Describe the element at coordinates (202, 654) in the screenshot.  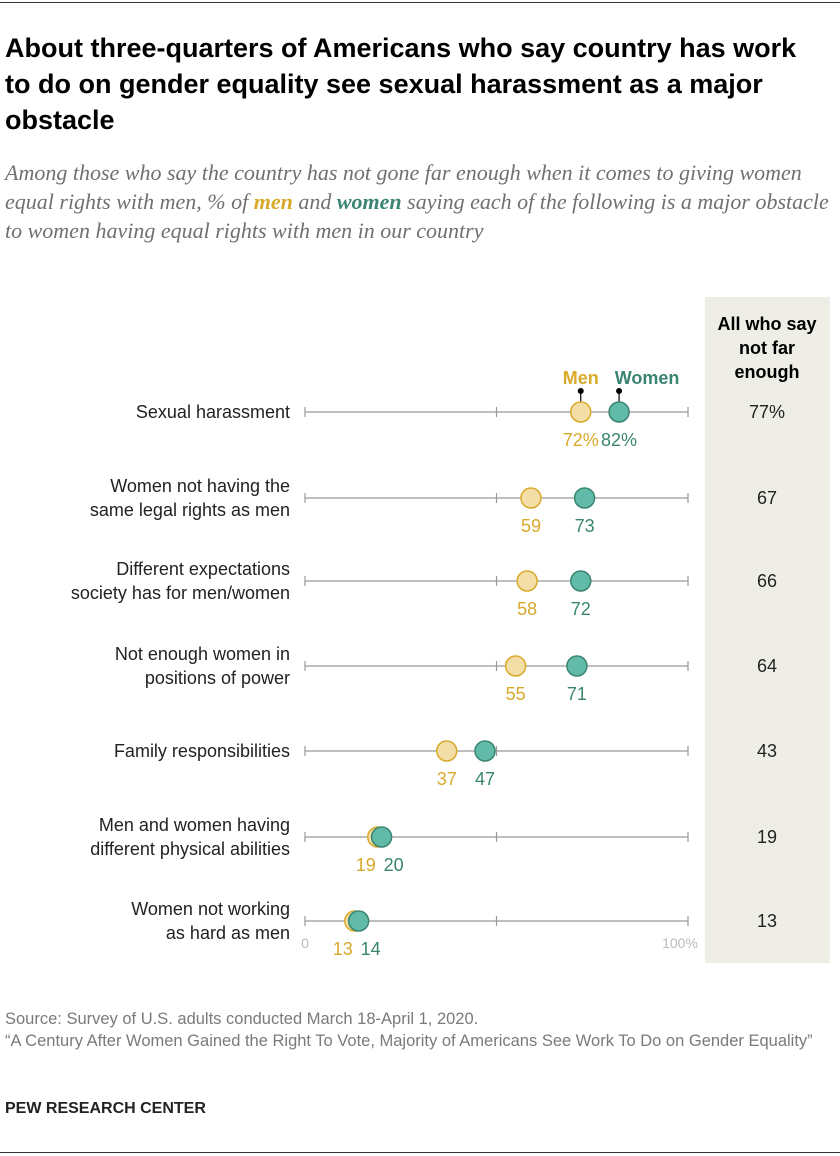
I see `category-label: Not enough women in` at that location.